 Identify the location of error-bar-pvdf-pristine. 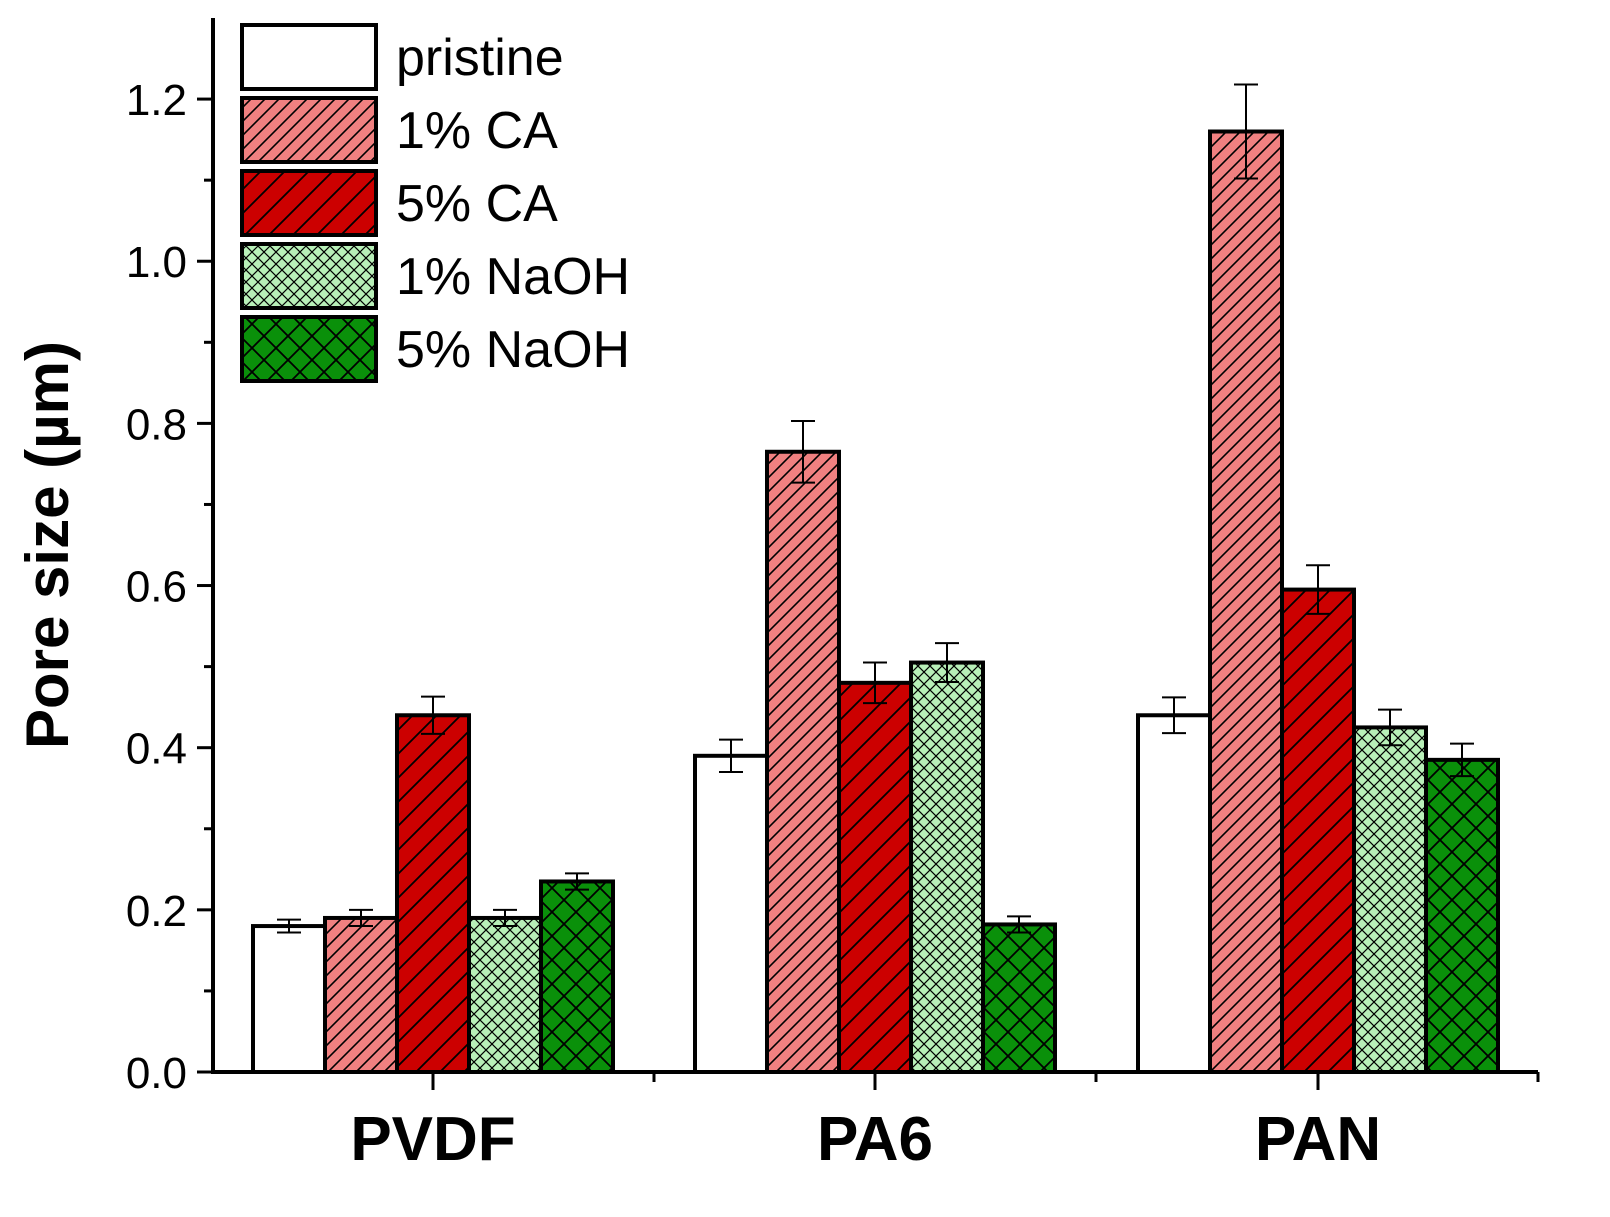
(289, 926).